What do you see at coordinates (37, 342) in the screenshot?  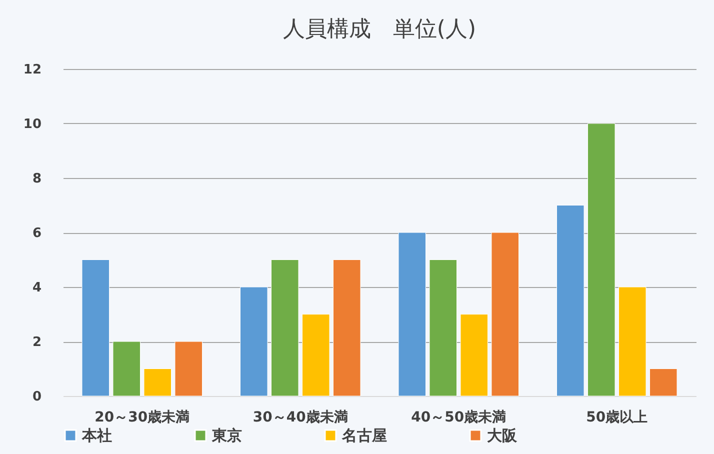 I see `y-tick-label: 2` at bounding box center [37, 342].